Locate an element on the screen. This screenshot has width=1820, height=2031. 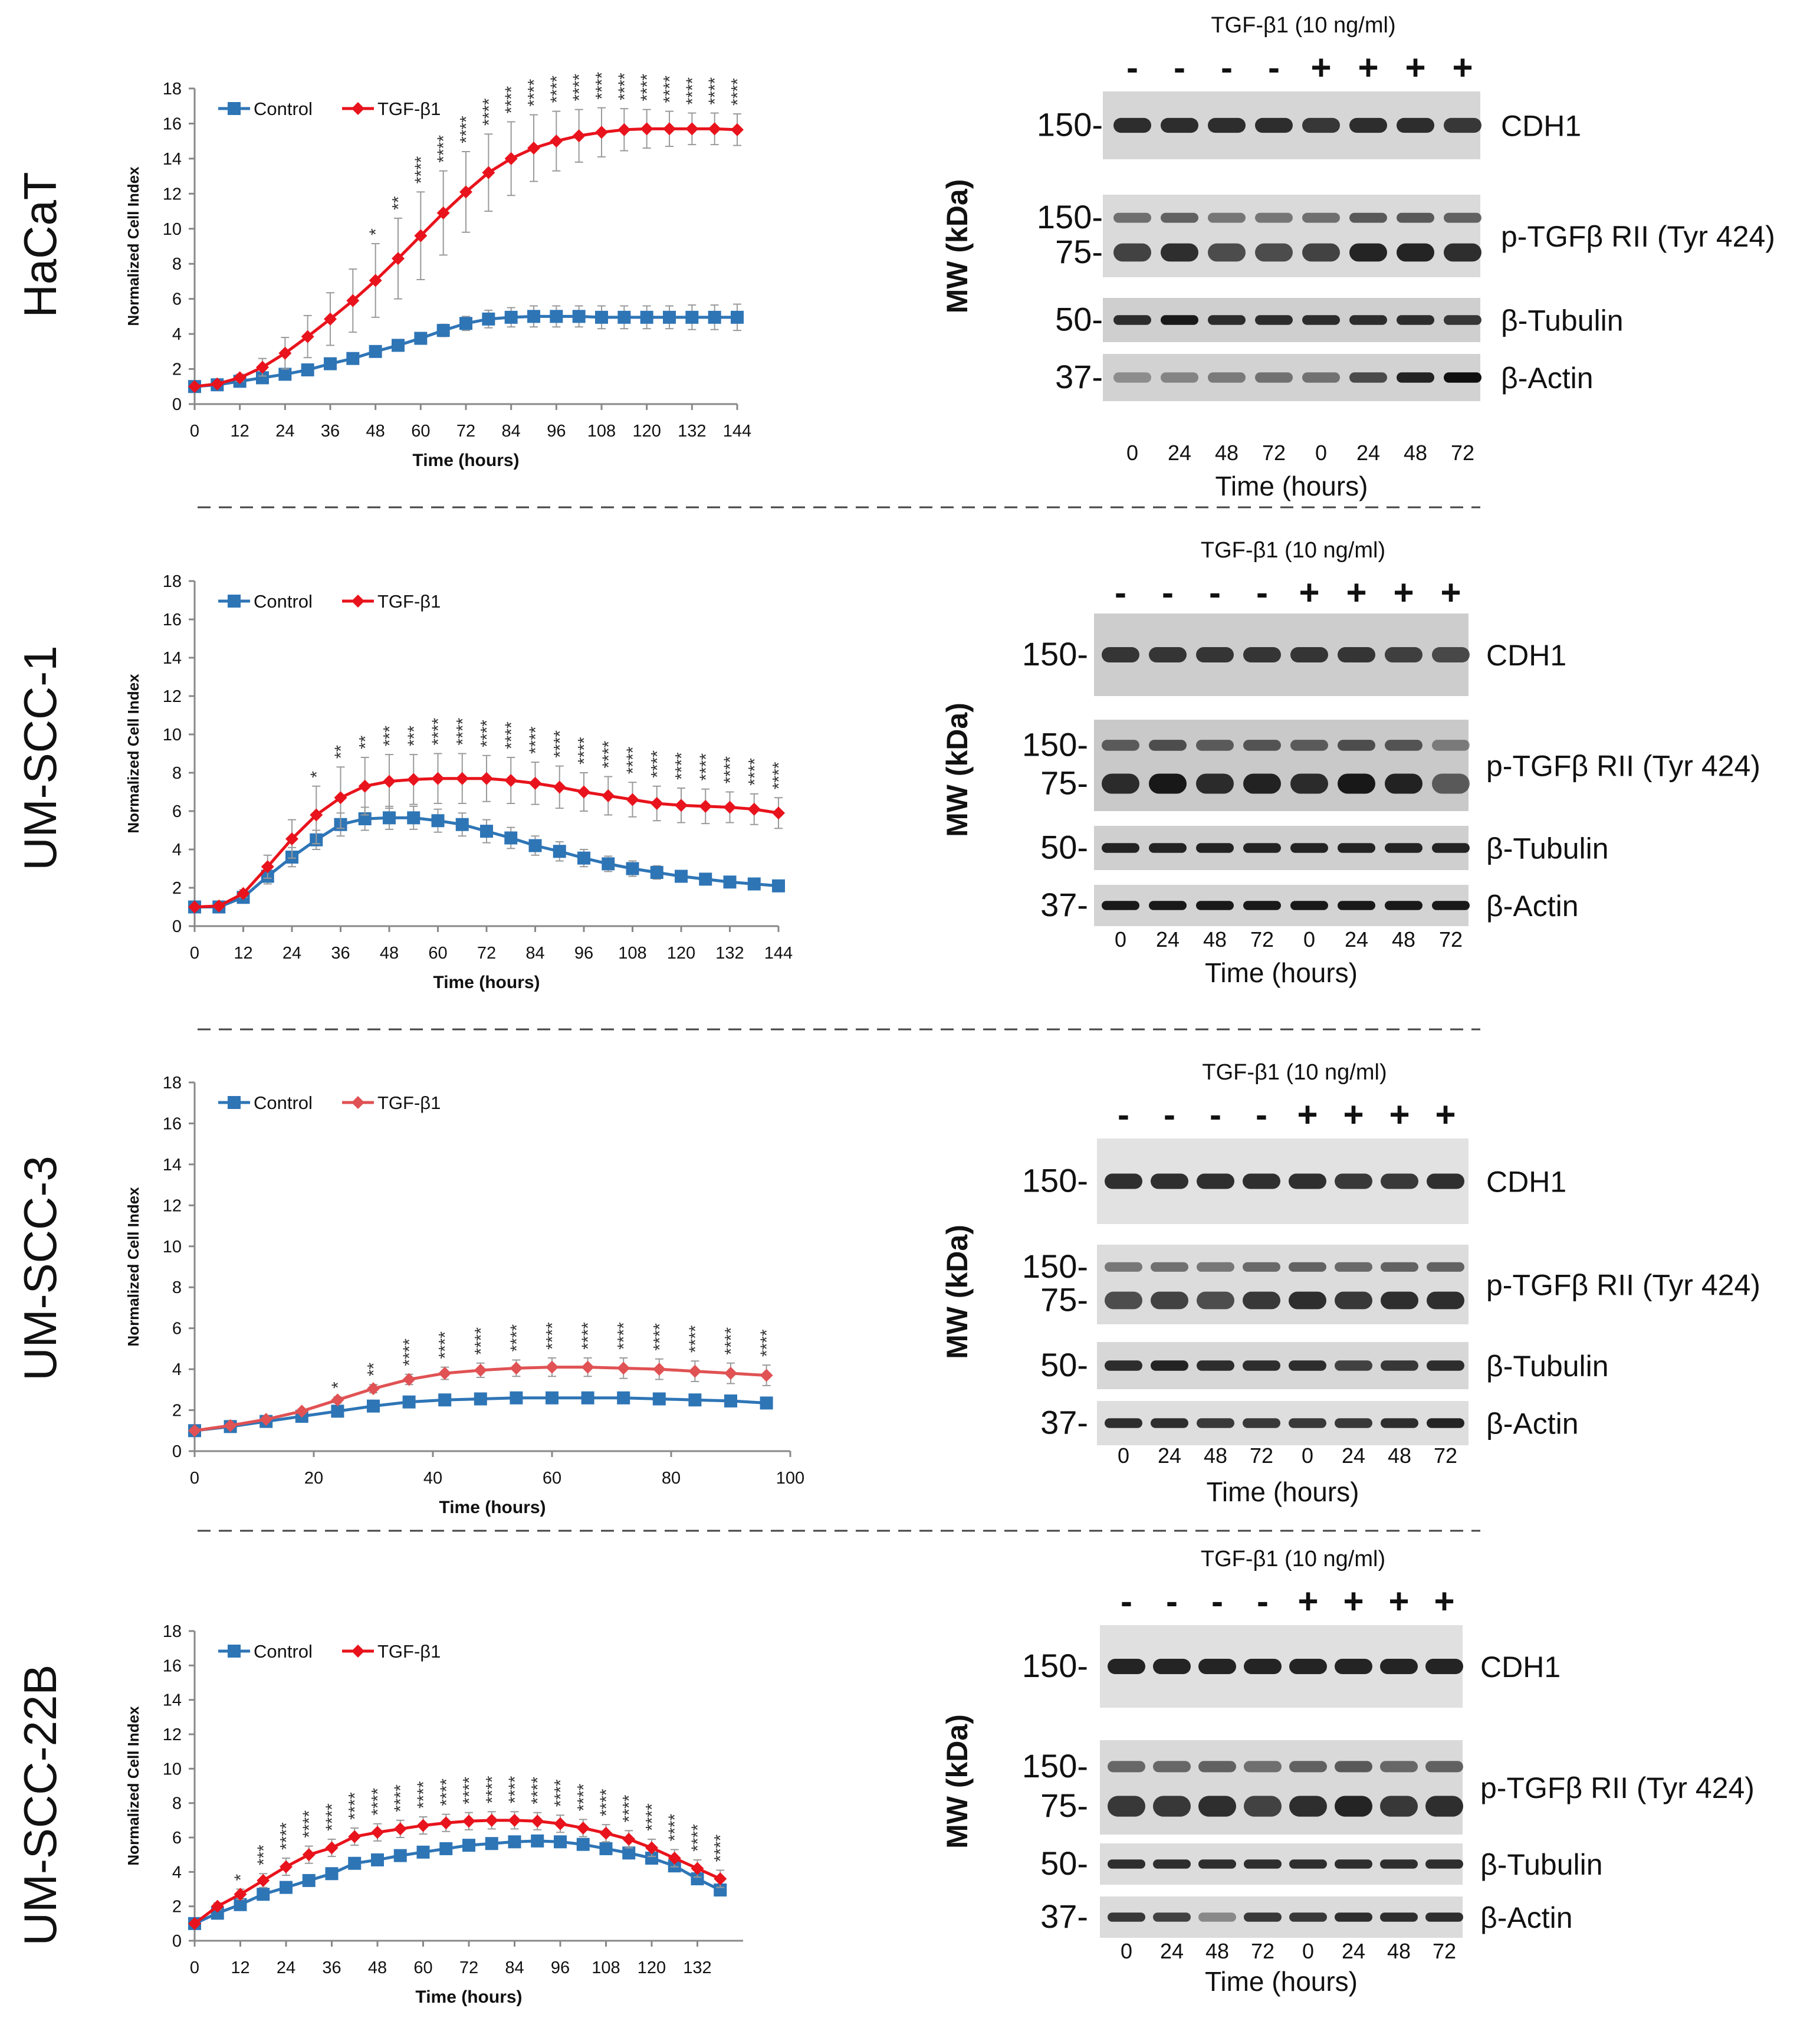
lane-time-label: 0 is located at coordinates (1120, 939).